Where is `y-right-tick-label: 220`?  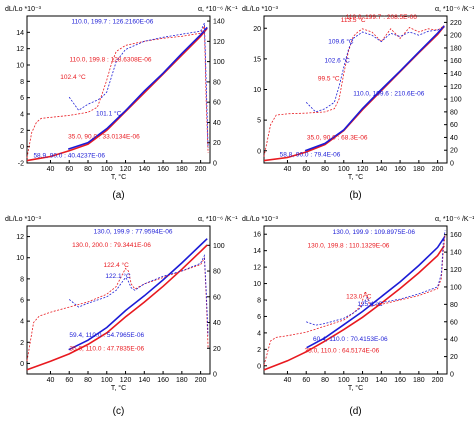
y-right-tick-label: 220 is located at coordinates (456, 23).